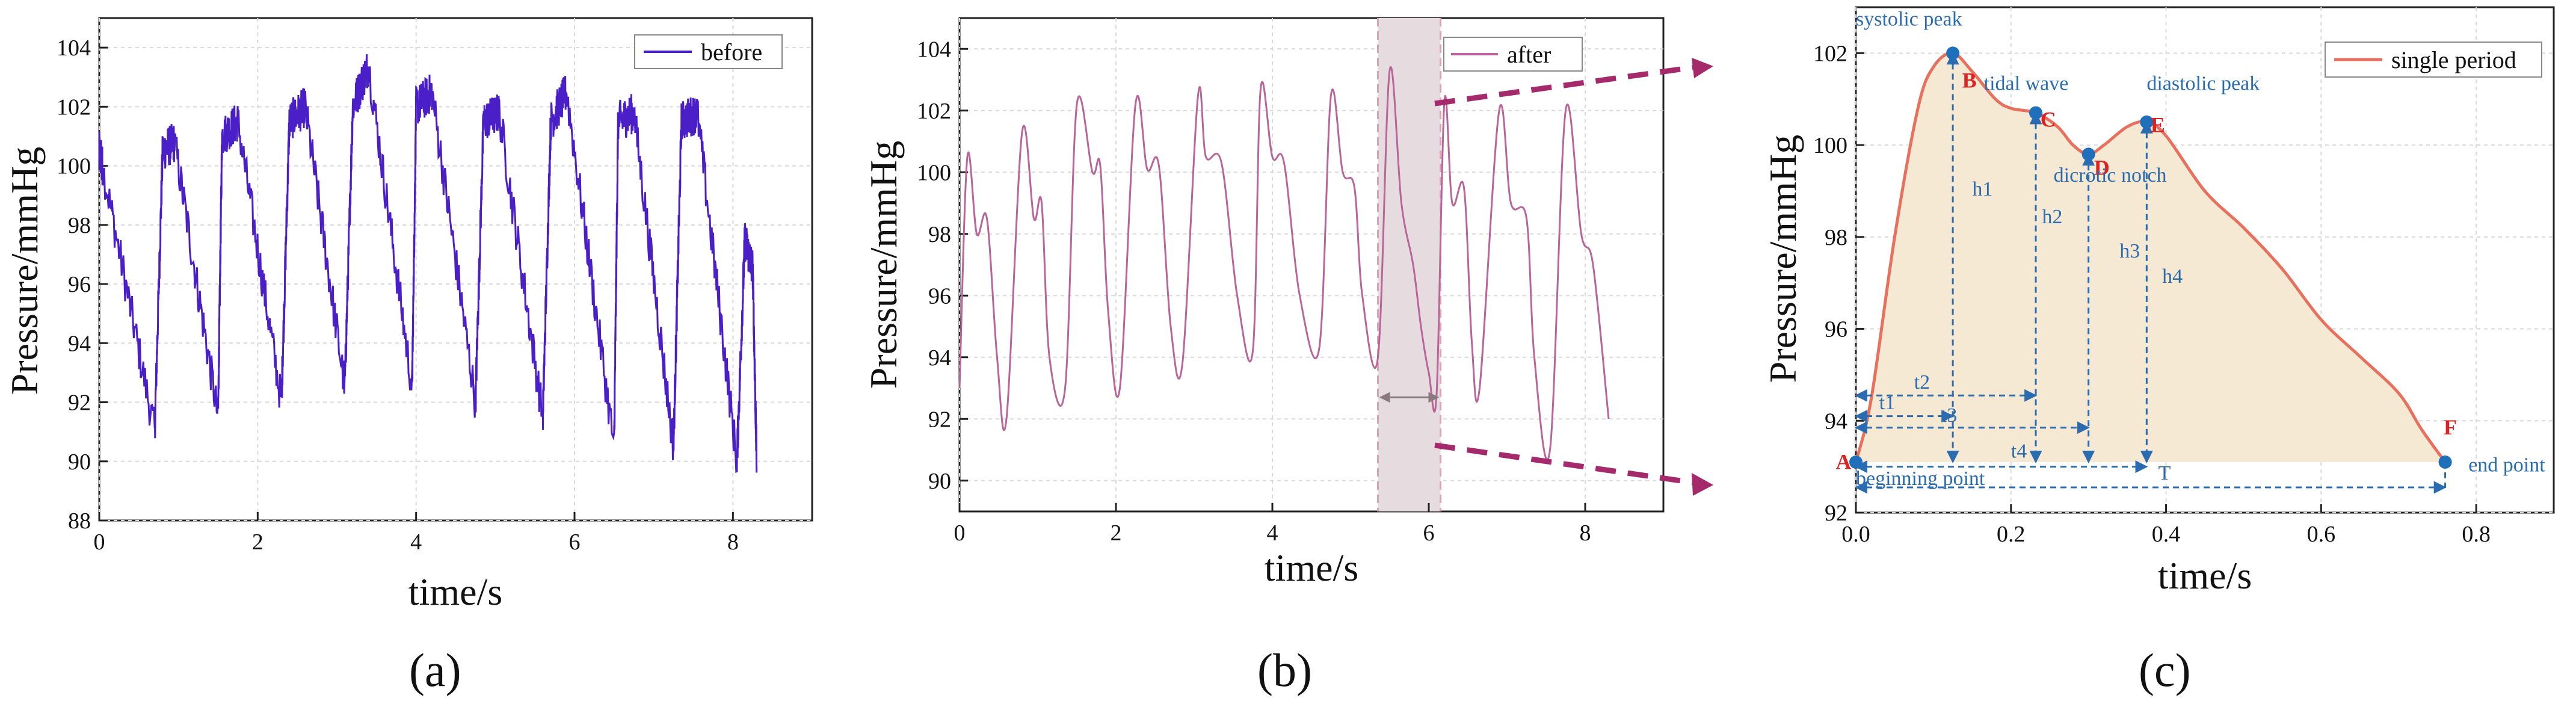 The image size is (2576, 707). I want to click on label-t2: t2, so click(1922, 382).